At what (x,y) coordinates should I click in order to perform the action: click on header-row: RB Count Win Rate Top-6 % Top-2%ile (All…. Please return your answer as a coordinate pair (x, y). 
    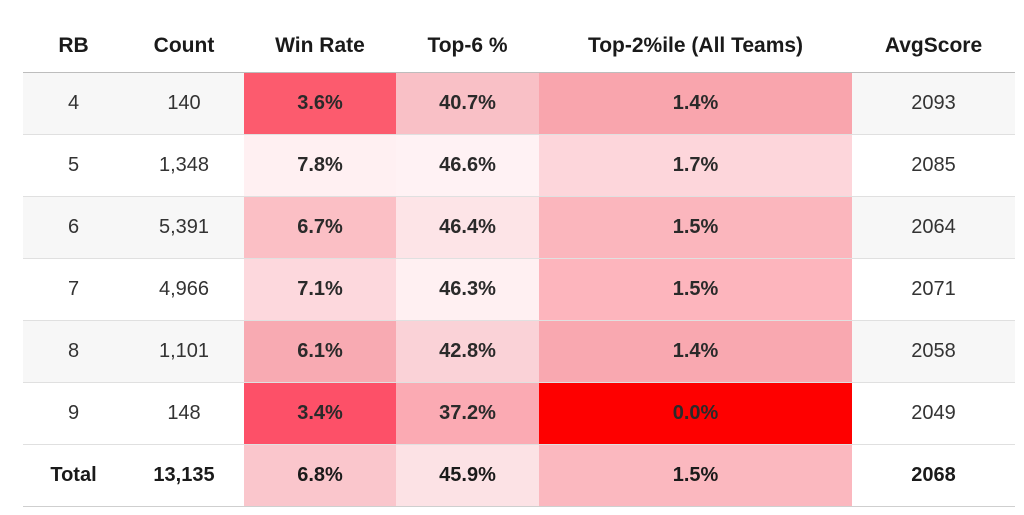
    Looking at the image, I should click on (519, 46).